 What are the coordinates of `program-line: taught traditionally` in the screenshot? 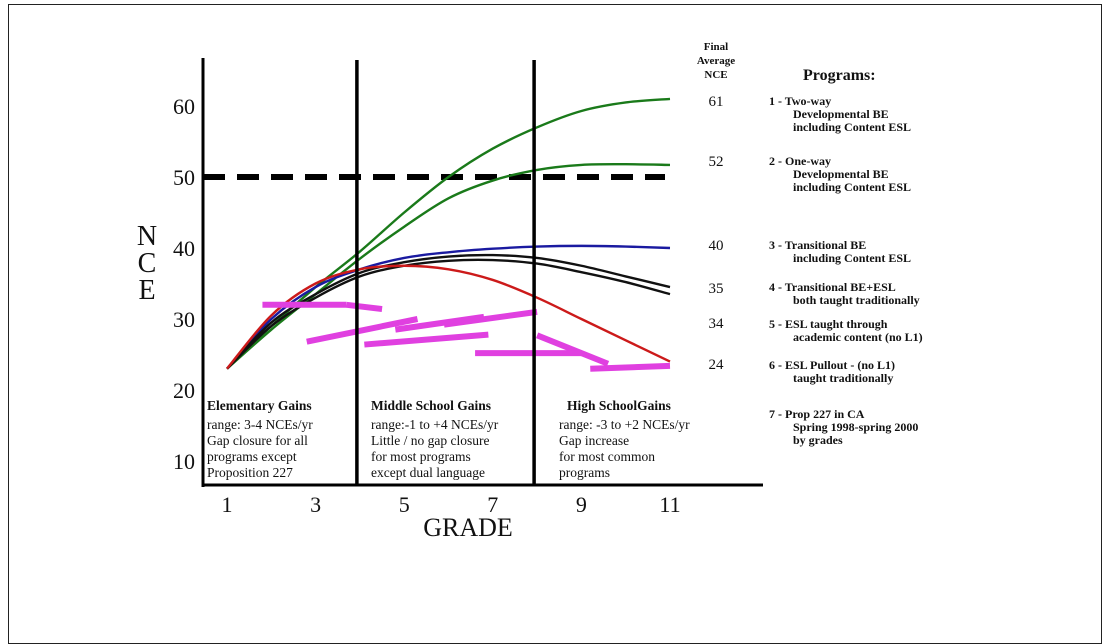 It's located at (843, 378).